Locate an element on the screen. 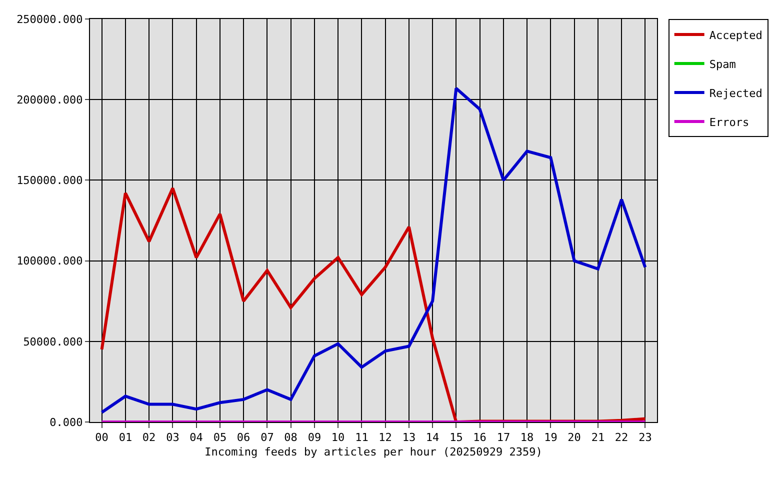 The image size is (780, 480). x-tick-label: 23 is located at coordinates (645, 437).